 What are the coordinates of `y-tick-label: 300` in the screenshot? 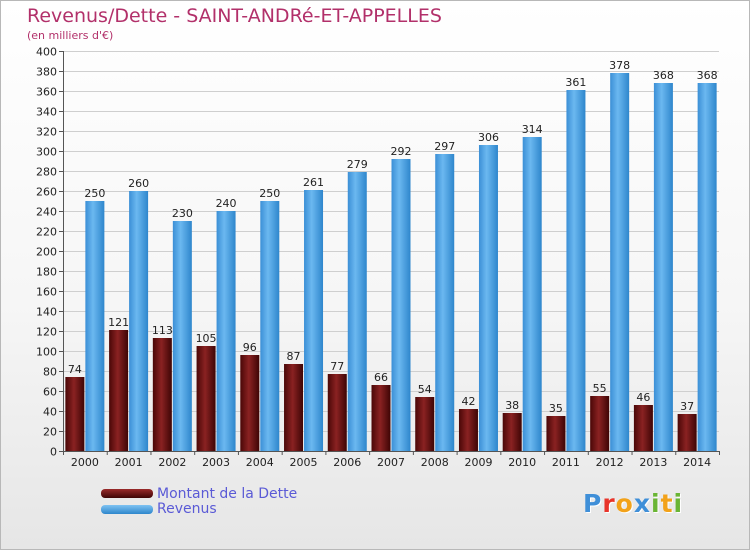 It's located at (46, 152).